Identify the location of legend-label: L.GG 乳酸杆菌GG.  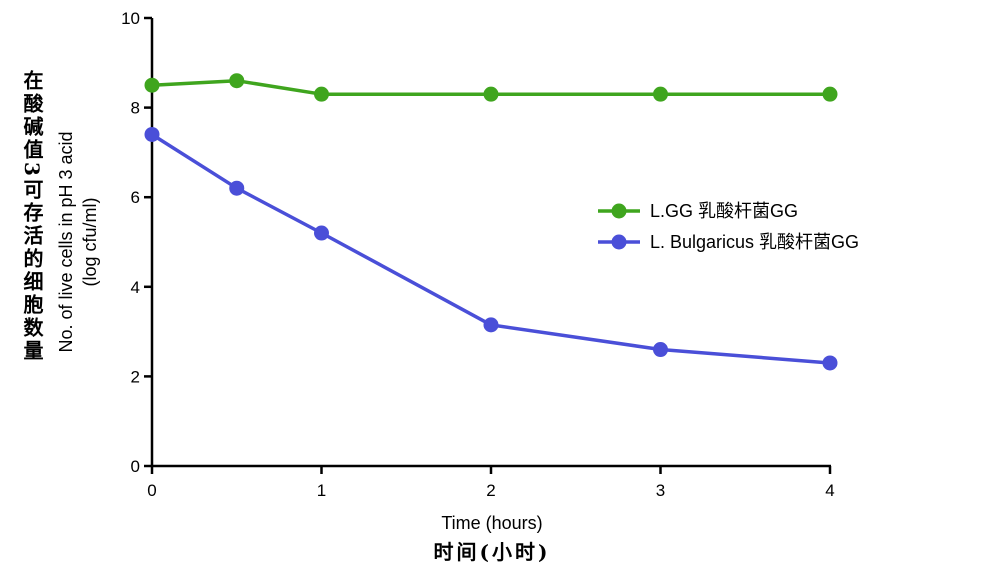
(724, 211).